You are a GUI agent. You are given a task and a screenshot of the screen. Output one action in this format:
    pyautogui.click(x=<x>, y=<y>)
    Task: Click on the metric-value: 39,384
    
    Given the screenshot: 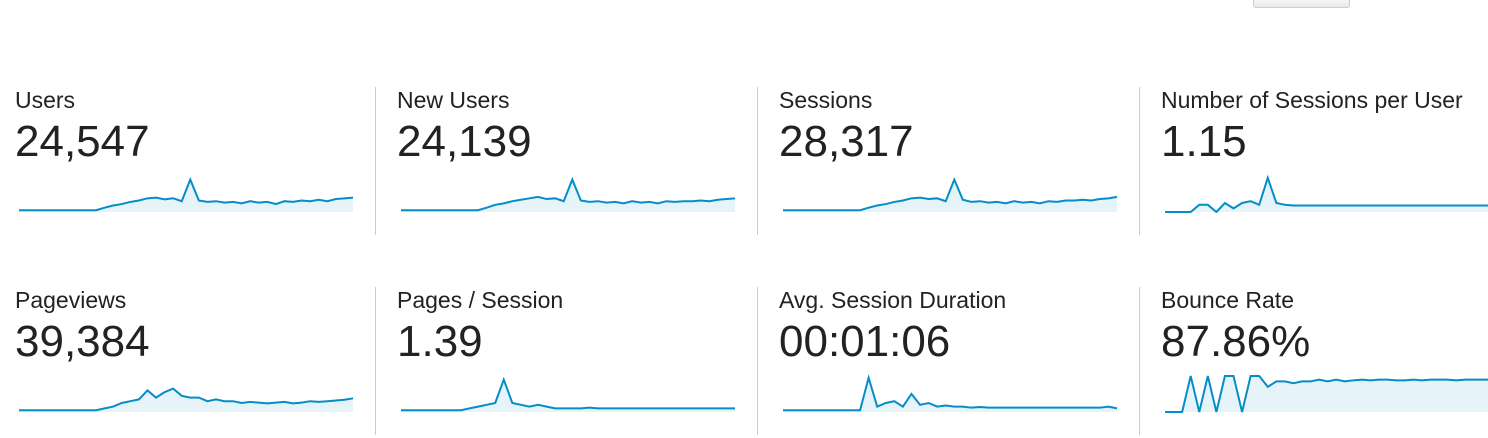 What is the action you would take?
    pyautogui.click(x=82, y=341)
    